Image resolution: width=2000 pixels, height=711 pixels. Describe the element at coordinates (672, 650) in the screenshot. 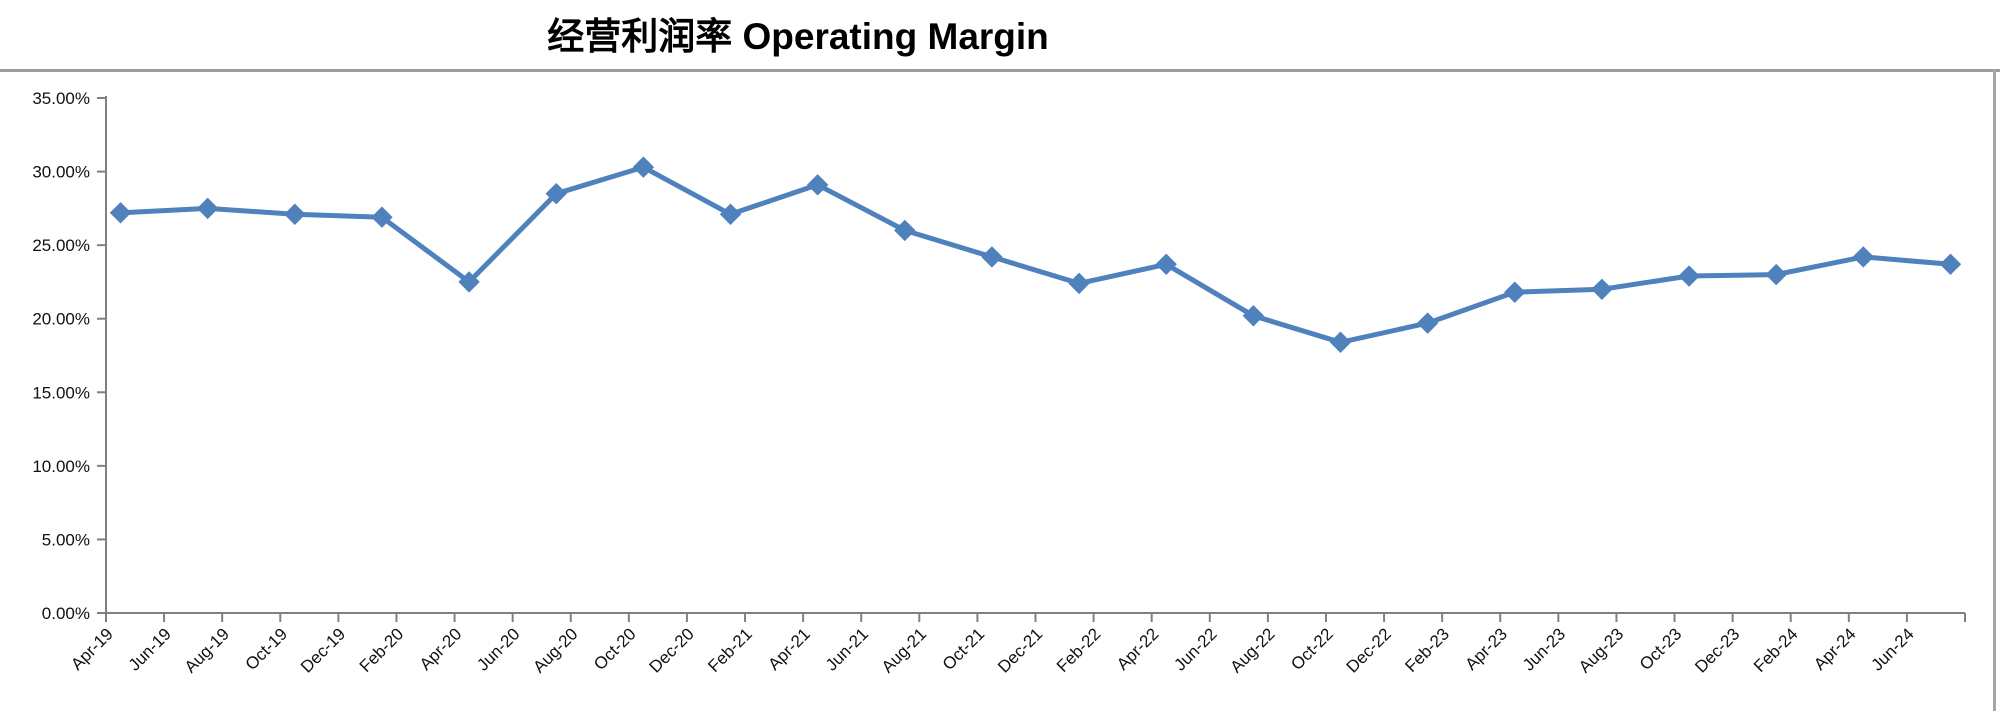

I see `x-tick-label: Dec-20` at that location.